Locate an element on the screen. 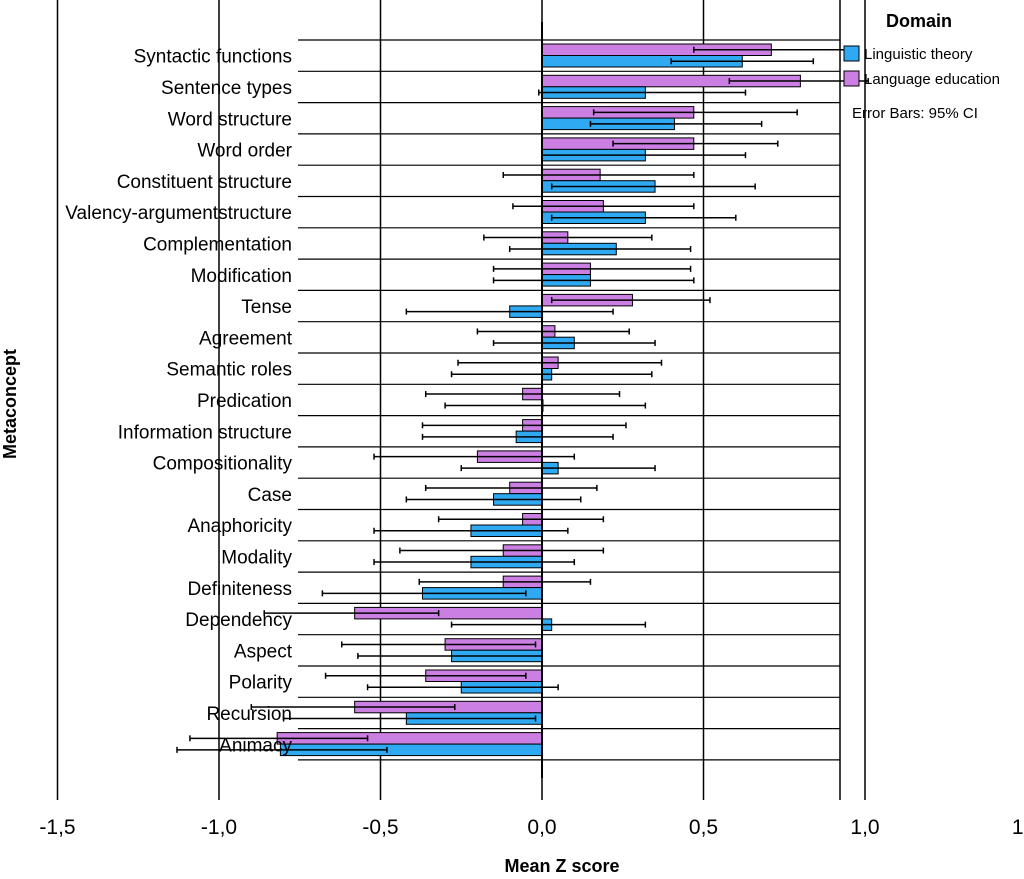 The image size is (1024, 879). x-axis-title: Mean Z score is located at coordinates (561, 866).